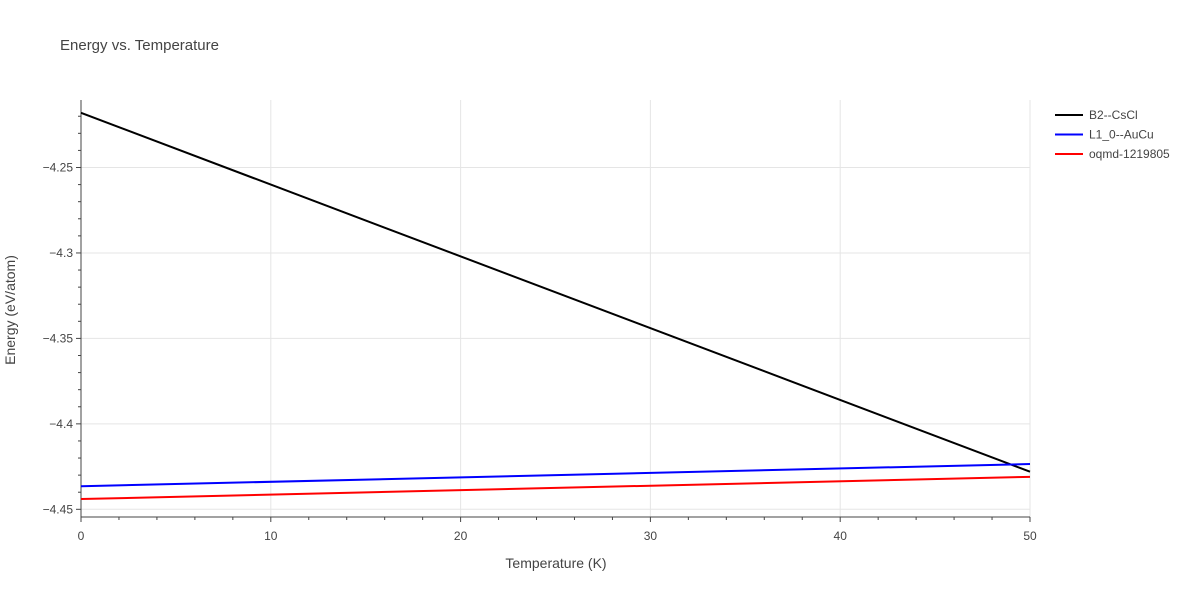 The image size is (1200, 600). I want to click on chart-title: Energy vs. Temperature, so click(139, 45).